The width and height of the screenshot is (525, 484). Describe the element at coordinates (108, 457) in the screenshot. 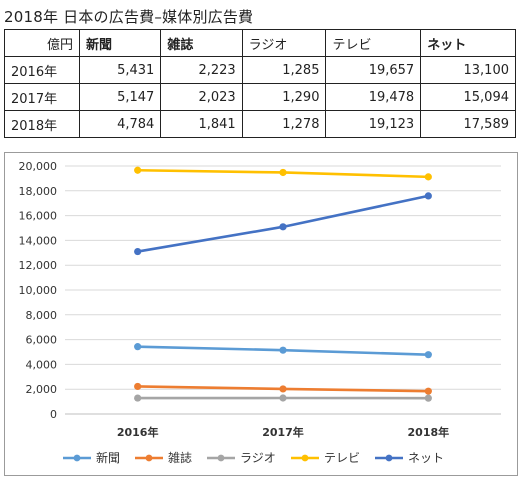

I see `legend-label: 新聞` at that location.